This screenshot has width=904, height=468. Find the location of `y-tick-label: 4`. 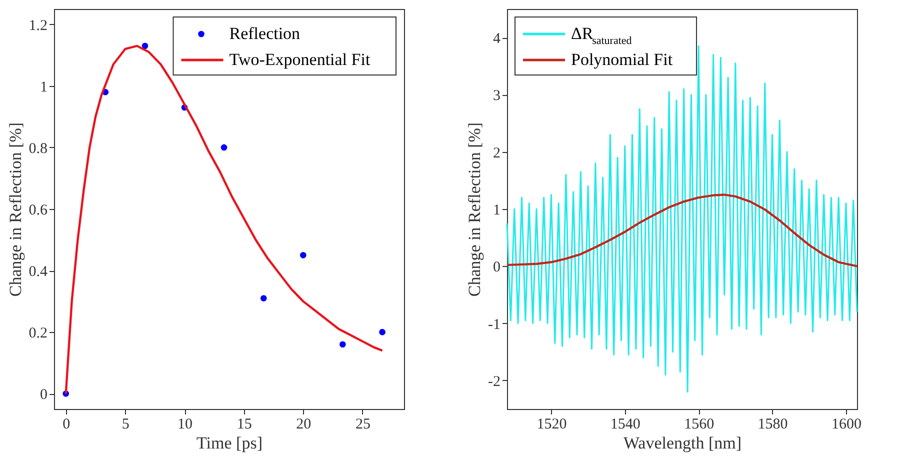

y-tick-label: 4 is located at coordinates (497, 39).